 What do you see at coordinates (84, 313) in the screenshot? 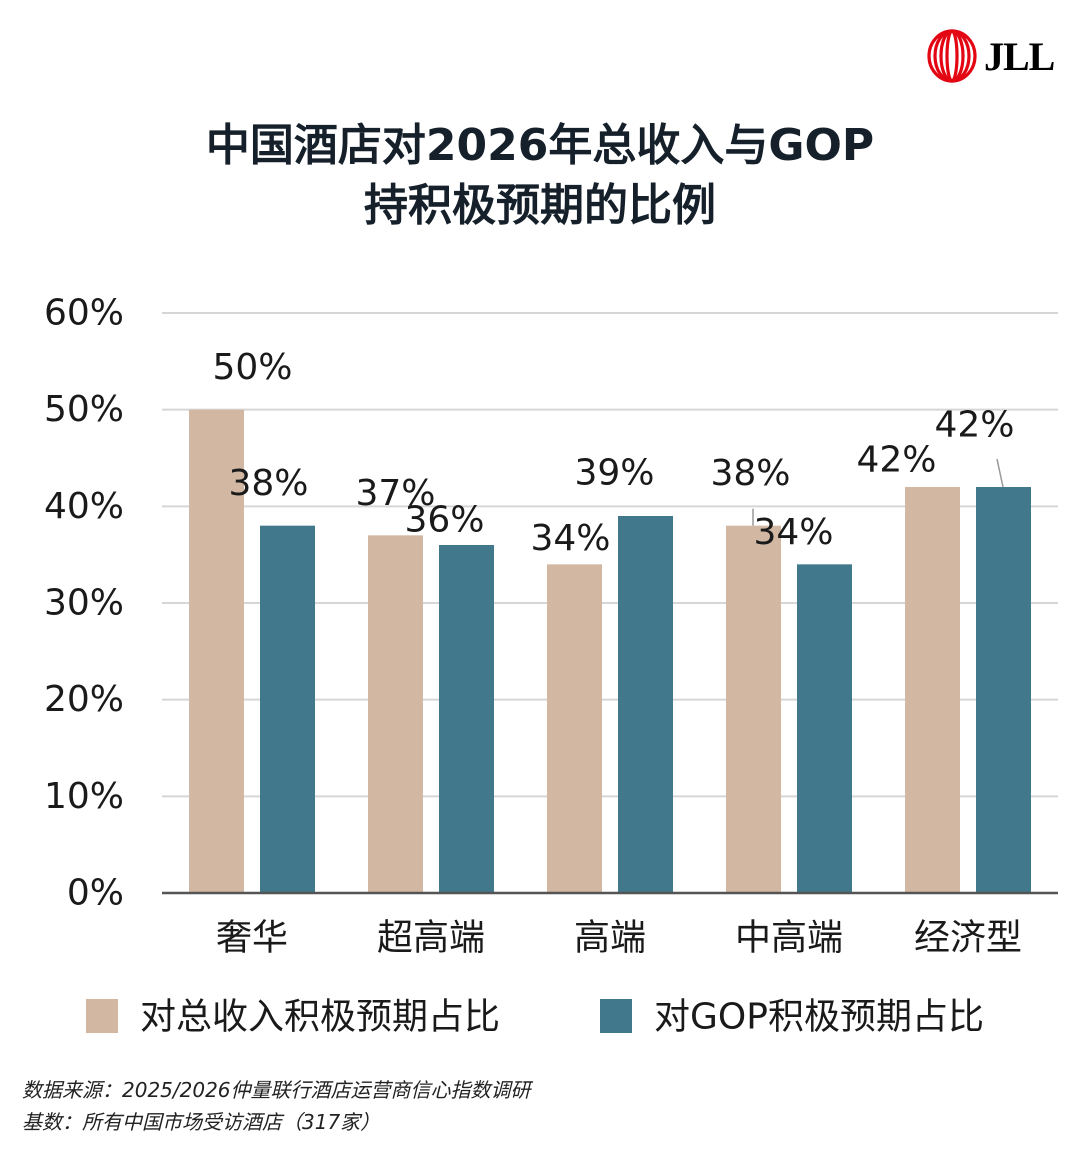
I see `y-tick-label: 60%` at bounding box center [84, 313].